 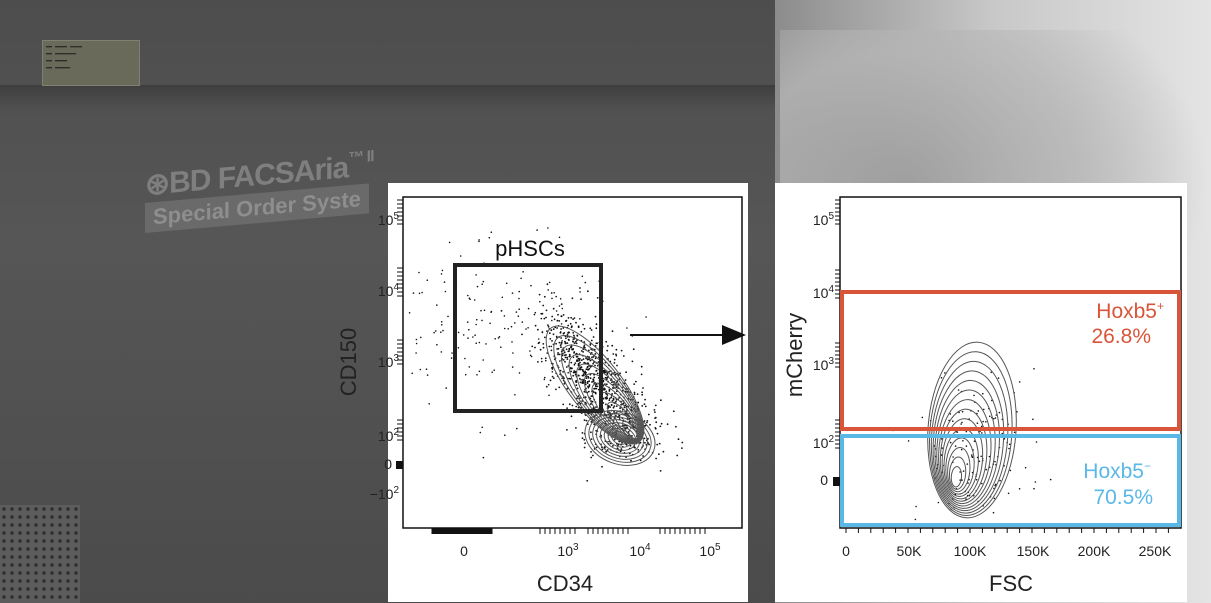 I want to click on plot2-xtick: 200K, so click(x=1094, y=551).